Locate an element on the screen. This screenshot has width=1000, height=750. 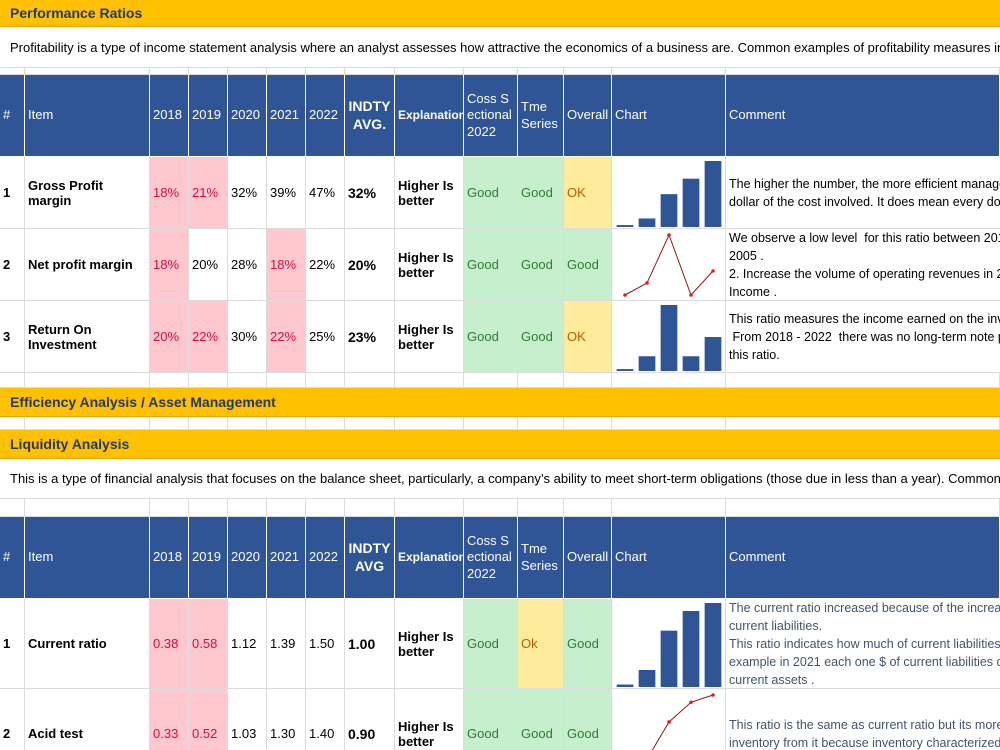
comment-line: current assets . is located at coordinates (772, 679).